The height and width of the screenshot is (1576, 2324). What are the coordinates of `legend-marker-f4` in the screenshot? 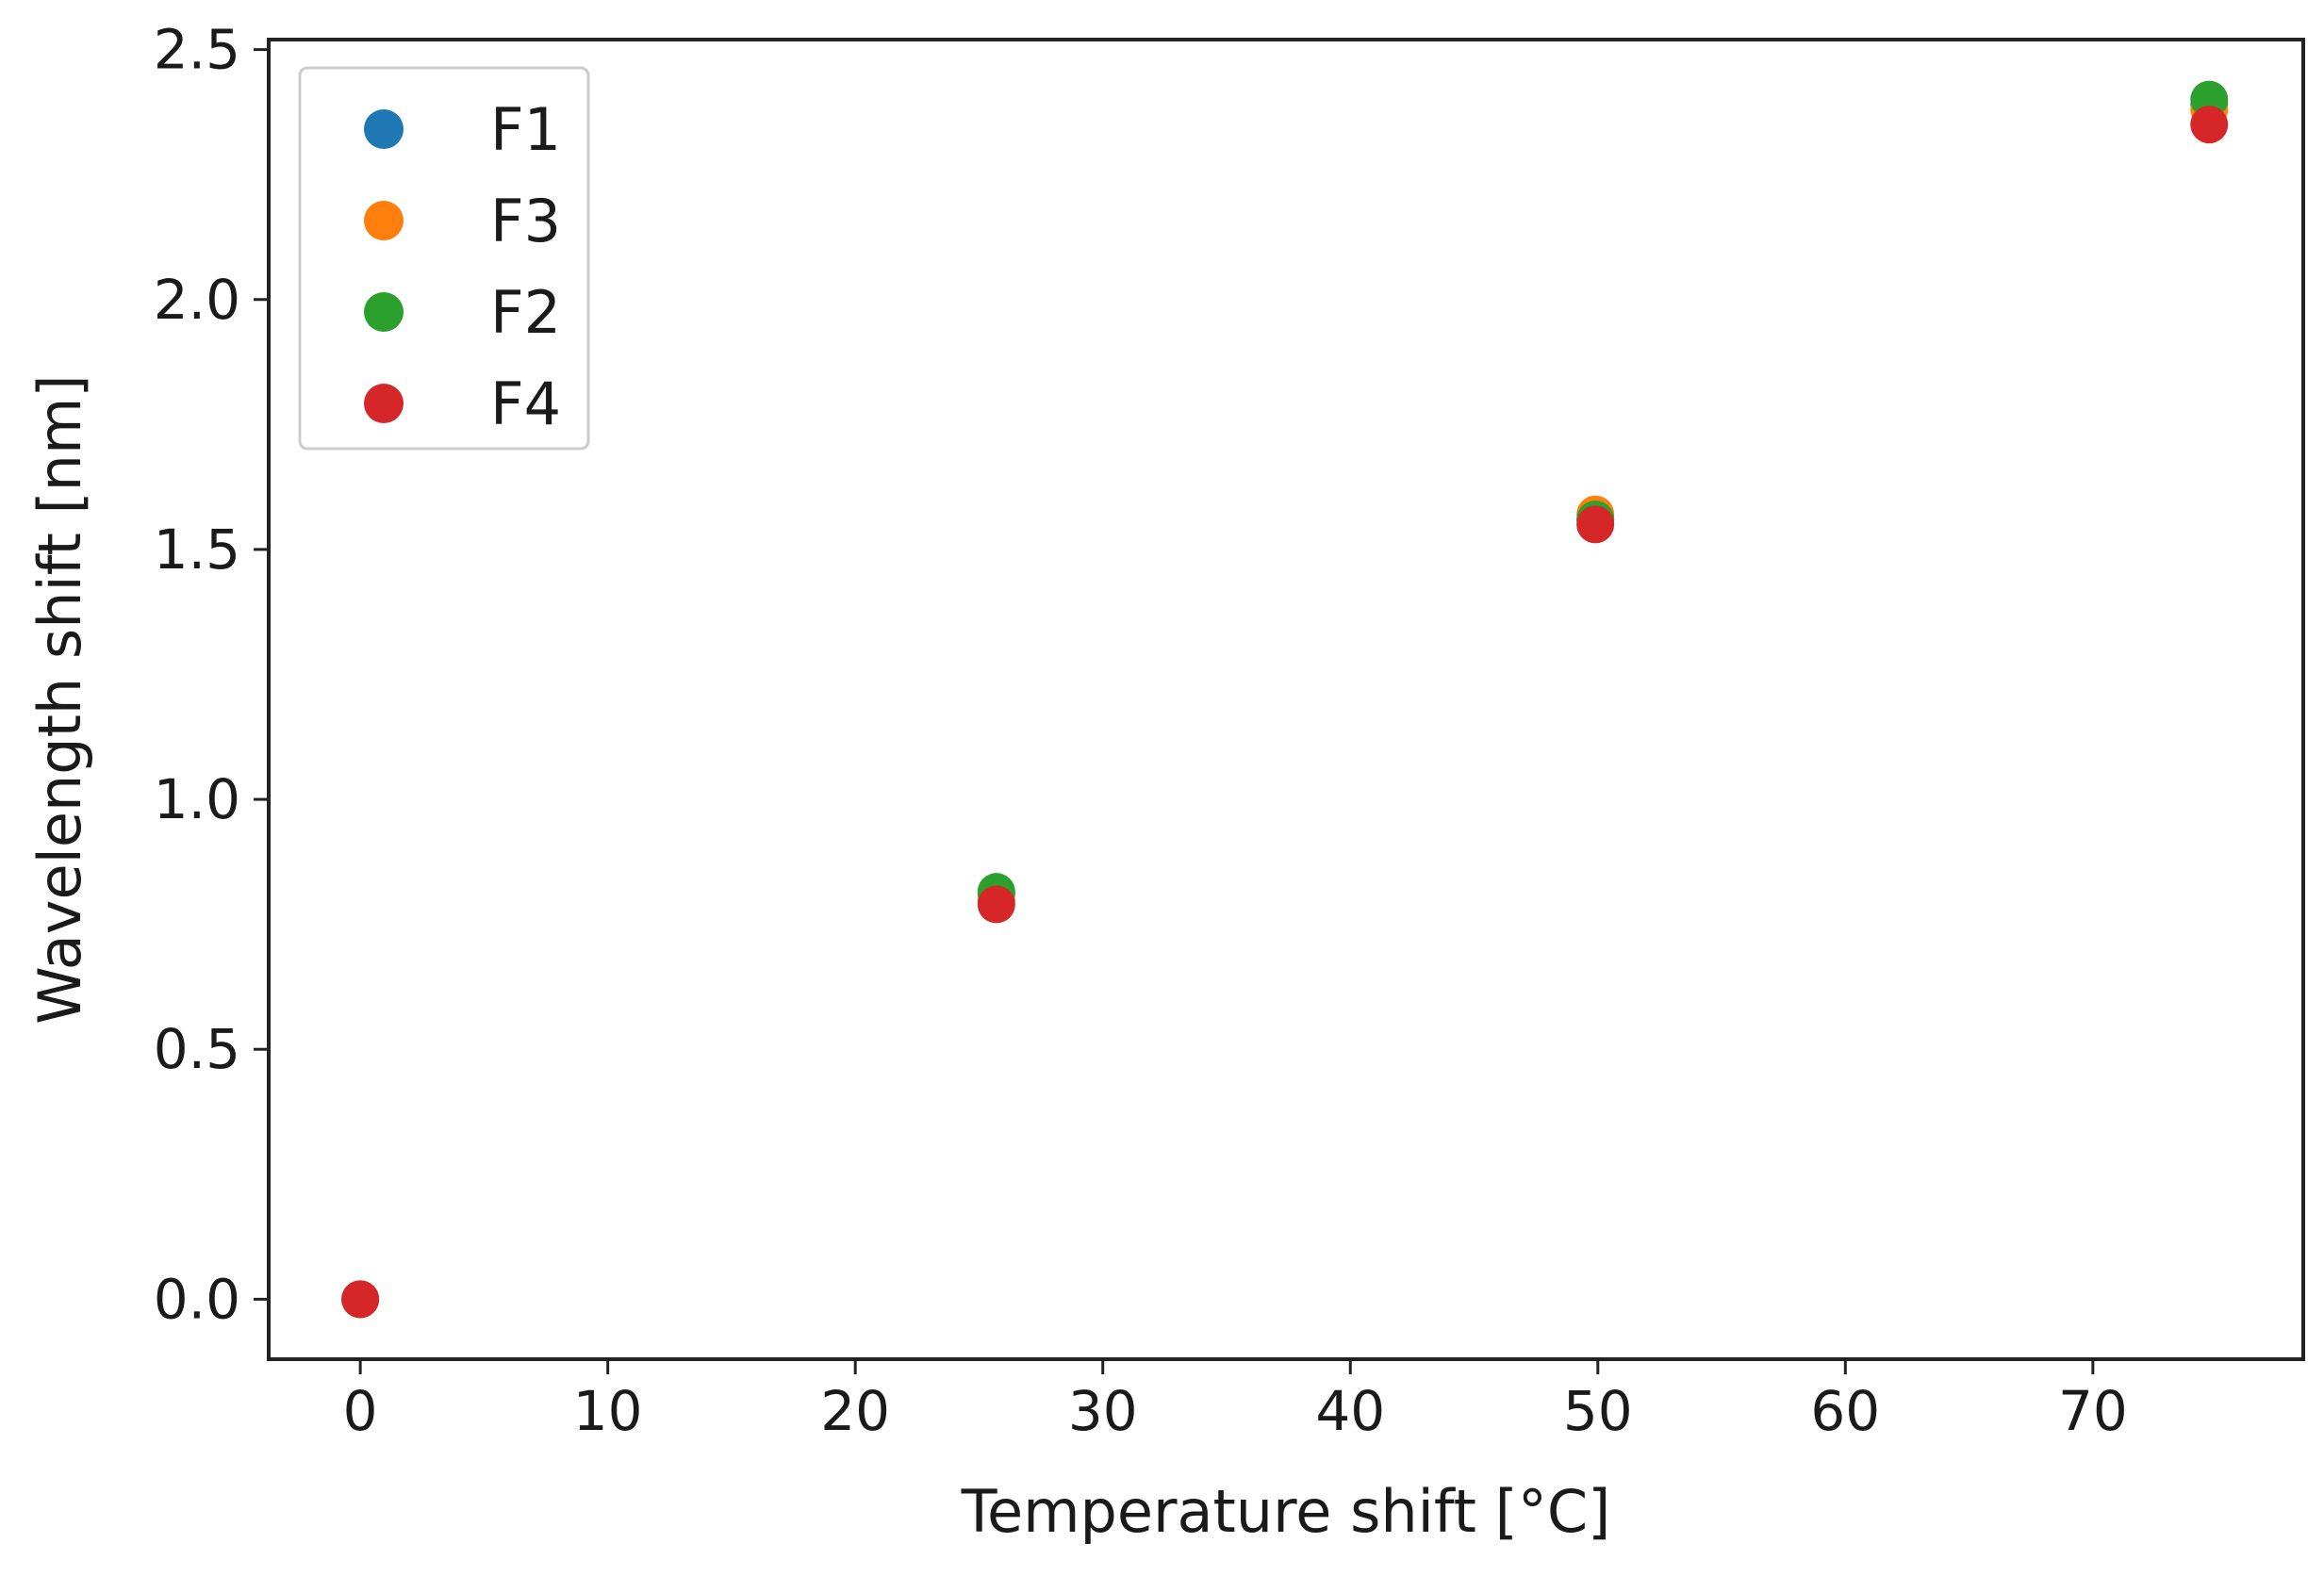 It's located at (384, 403).